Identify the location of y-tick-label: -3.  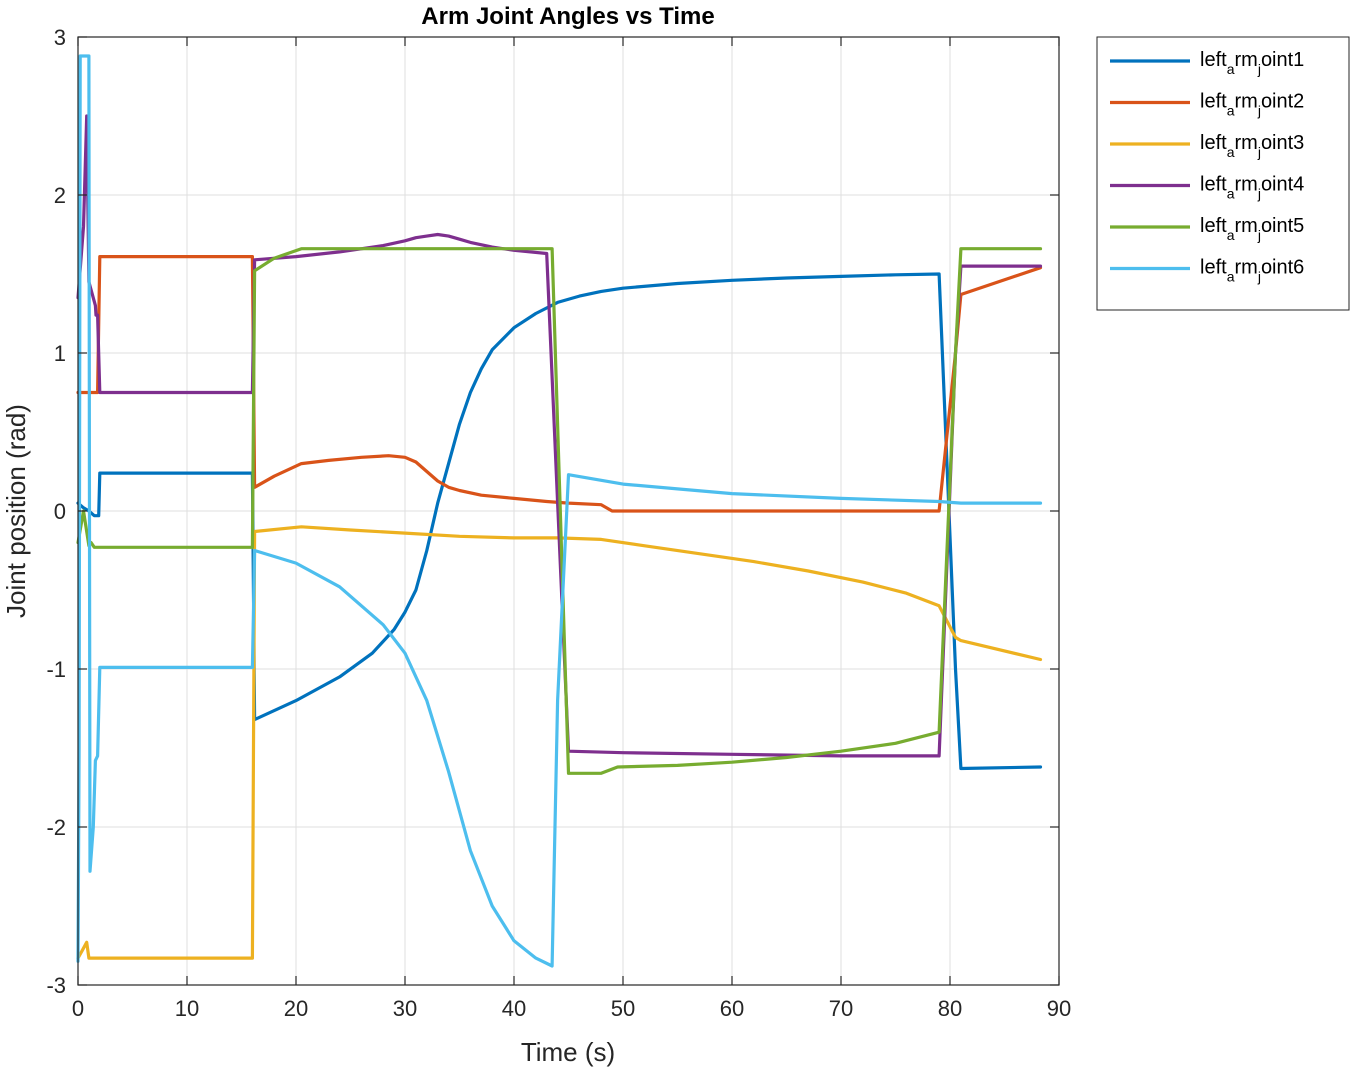
(56, 985).